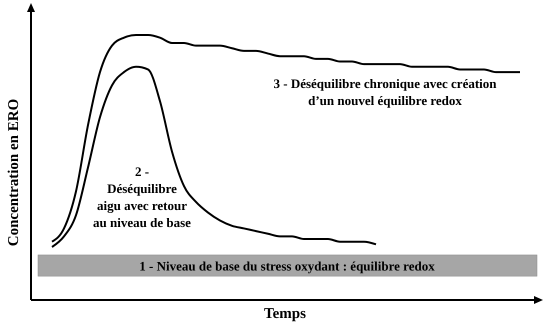 The image size is (545, 327). I want to click on band-label: 1 - Niveau de base du stress oxydant : équilibre redox, so click(287, 266).